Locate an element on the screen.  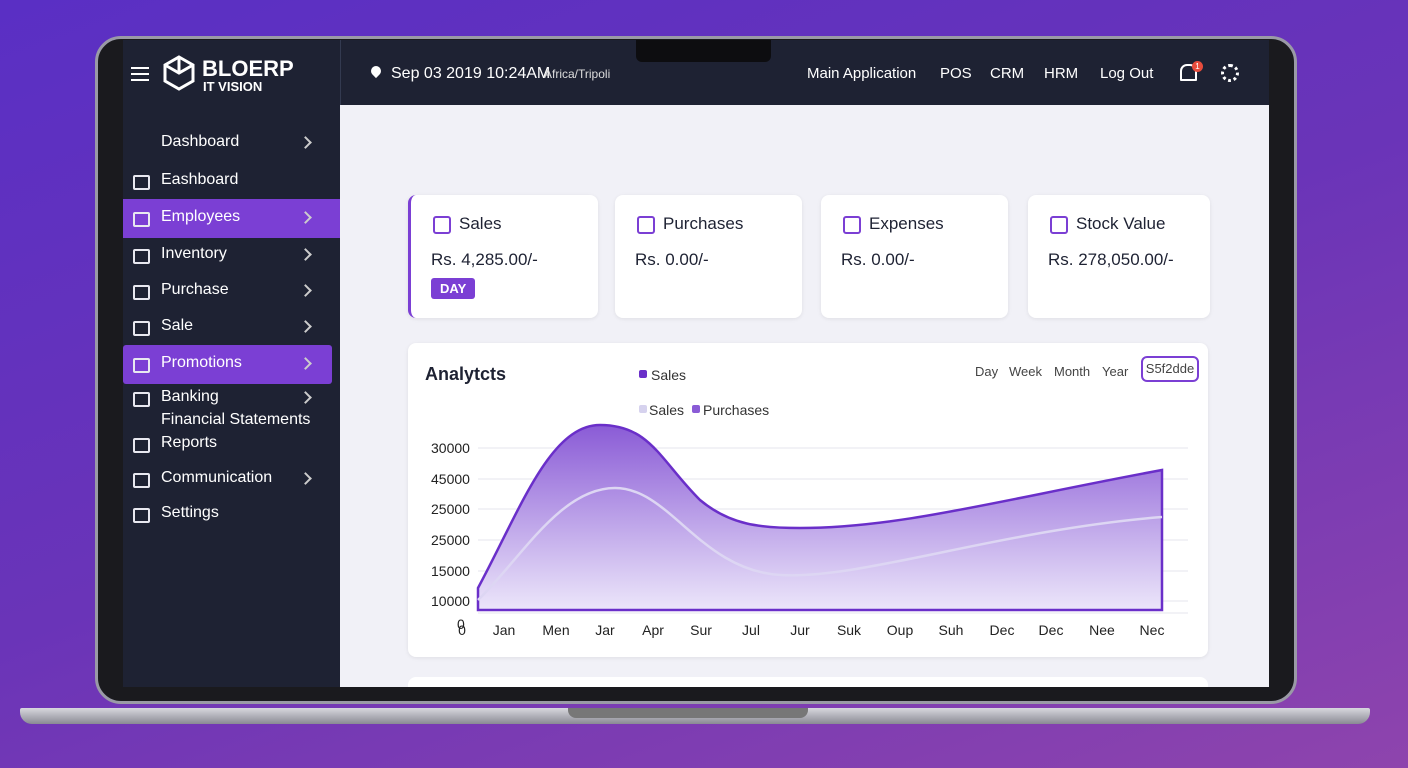
sidebar-item-label: Settings is located at coordinates (190, 512).